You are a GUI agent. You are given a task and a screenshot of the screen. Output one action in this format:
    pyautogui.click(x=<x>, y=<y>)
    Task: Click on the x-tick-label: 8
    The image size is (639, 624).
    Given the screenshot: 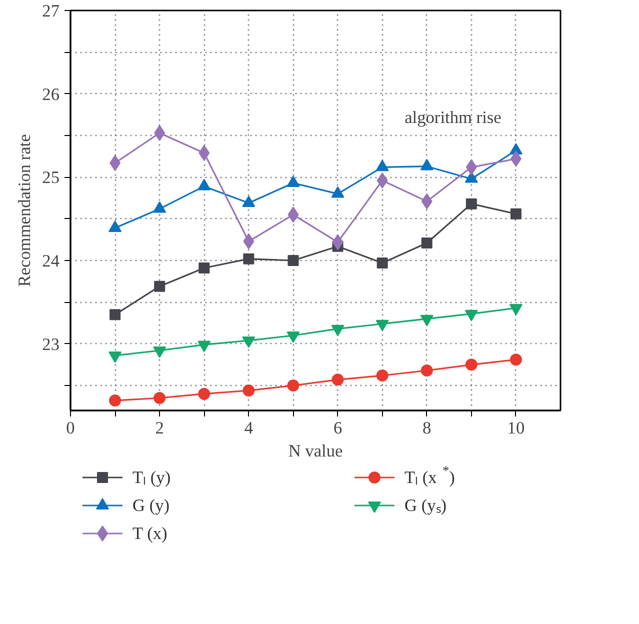 What is the action you would take?
    pyautogui.click(x=427, y=428)
    